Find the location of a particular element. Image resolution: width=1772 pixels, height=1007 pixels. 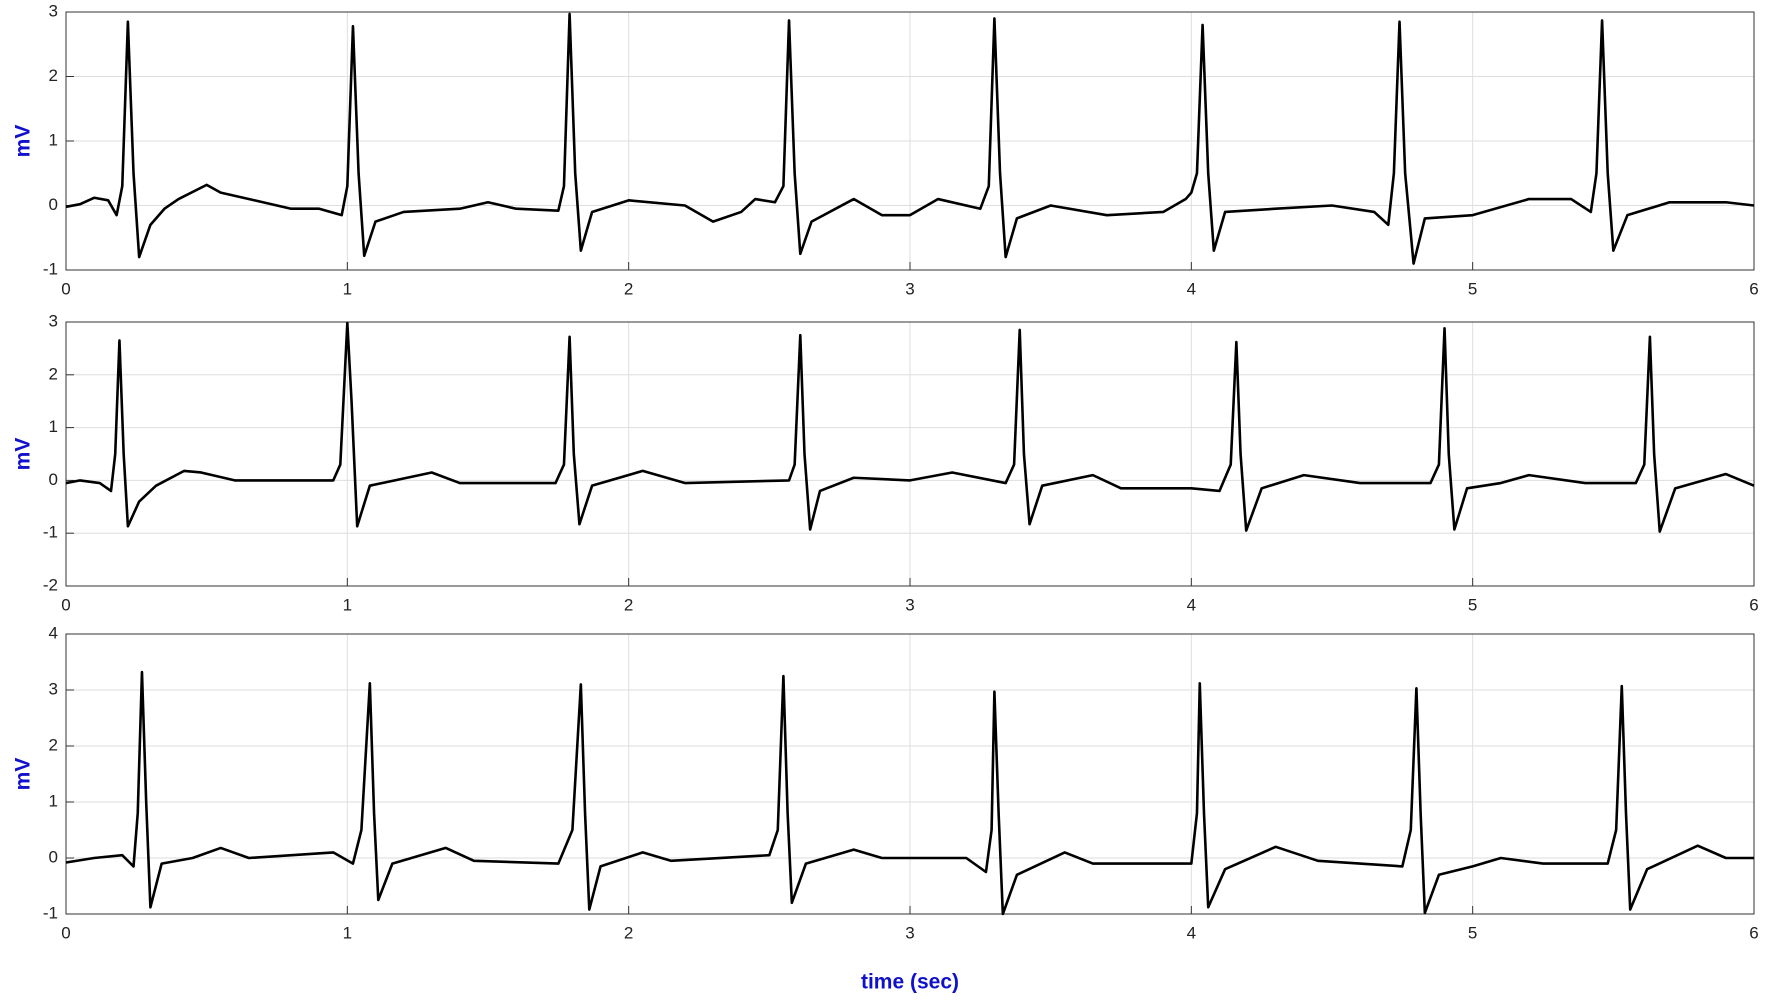

y-tick-label: -2 is located at coordinates (50, 584).